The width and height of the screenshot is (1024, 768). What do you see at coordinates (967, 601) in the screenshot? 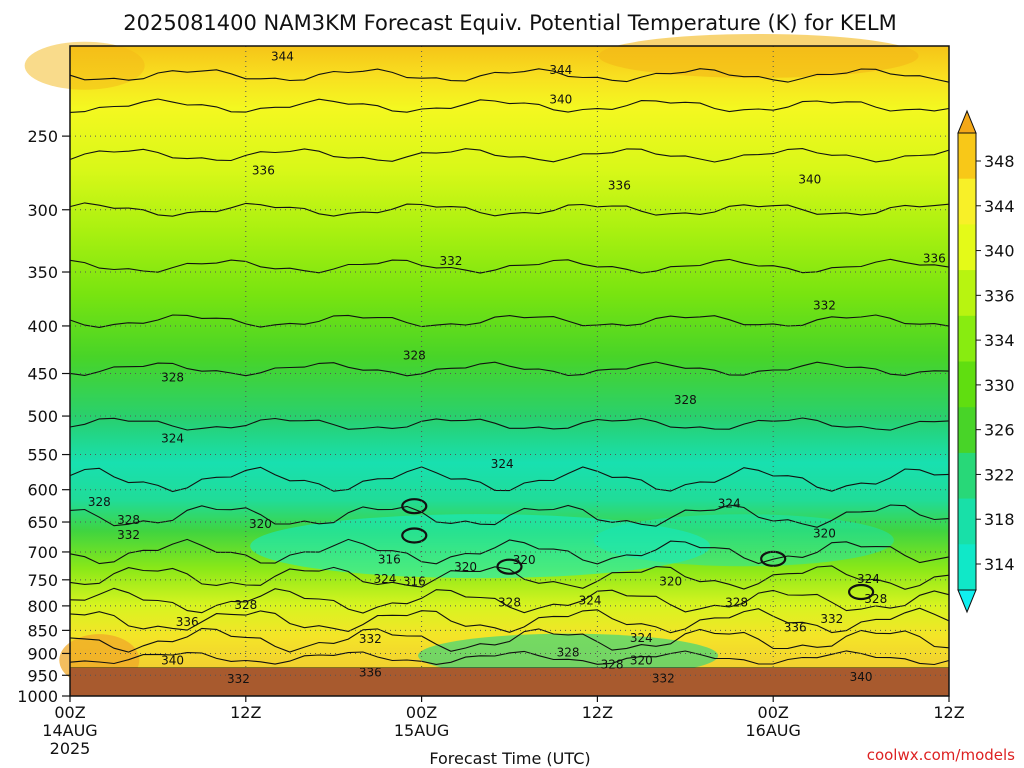
I see `colorbar-extend-low` at bounding box center [967, 601].